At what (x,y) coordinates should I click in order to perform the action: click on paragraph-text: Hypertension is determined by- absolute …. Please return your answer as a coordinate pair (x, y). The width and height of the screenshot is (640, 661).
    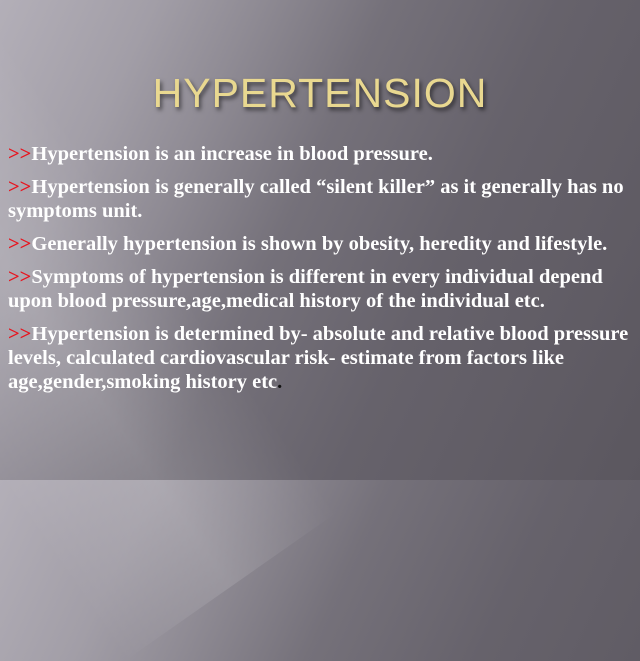
    Looking at the image, I should click on (318, 358).